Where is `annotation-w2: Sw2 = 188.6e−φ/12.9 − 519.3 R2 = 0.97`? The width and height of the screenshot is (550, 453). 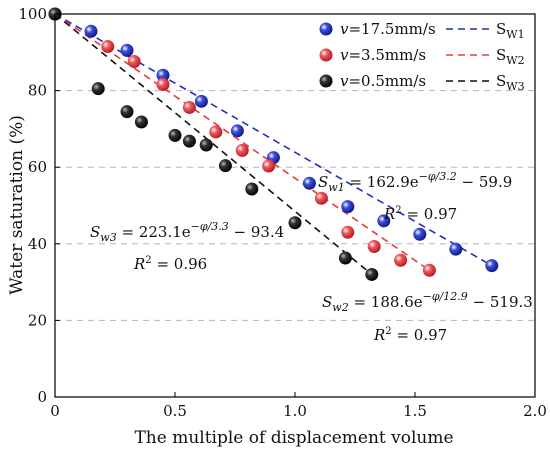 annotation-w2: Sw2 = 188.6e−φ/12.9 − 519.3 R2 = 0.97 is located at coordinates (427, 317).